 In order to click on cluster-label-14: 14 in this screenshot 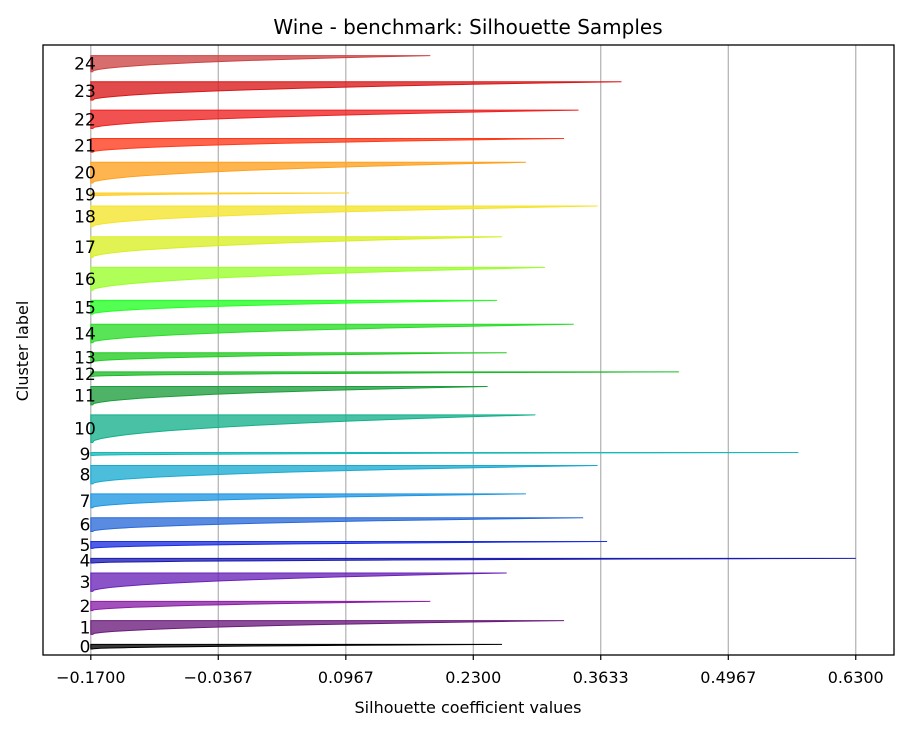, I will do `click(85, 334)`.